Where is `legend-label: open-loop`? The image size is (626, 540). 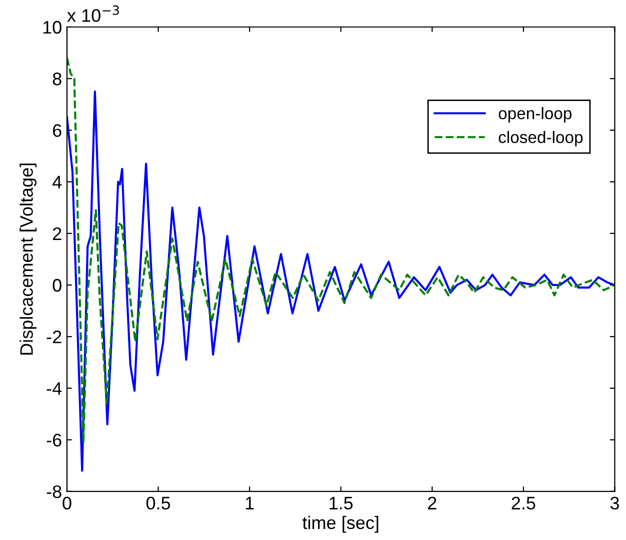 legend-label: open-loop is located at coordinates (535, 115).